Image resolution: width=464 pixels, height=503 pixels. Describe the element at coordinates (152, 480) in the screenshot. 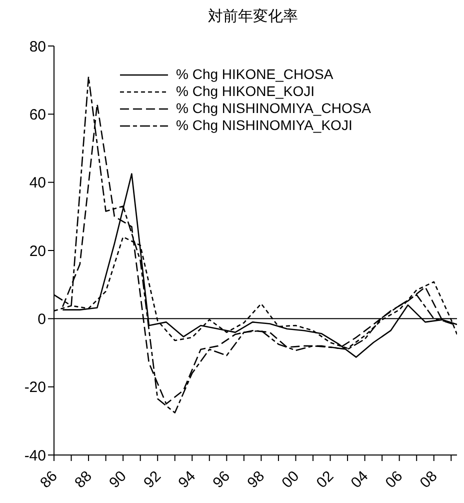

I see `x-tick-label: 92` at that location.